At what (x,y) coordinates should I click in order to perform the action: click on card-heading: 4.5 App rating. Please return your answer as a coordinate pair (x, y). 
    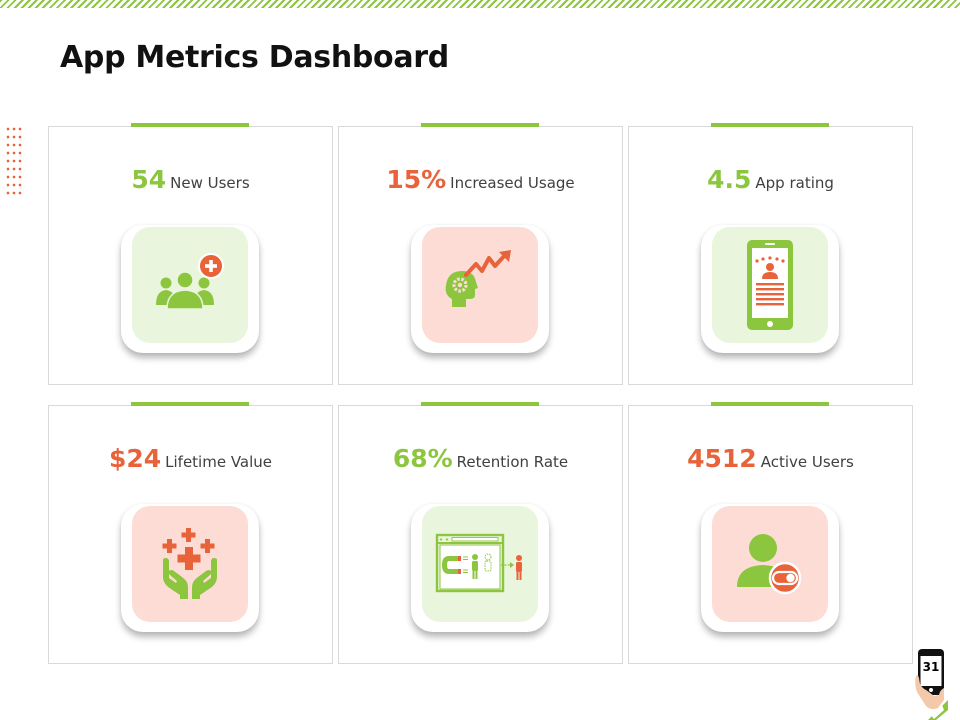
    Looking at the image, I should click on (770, 179).